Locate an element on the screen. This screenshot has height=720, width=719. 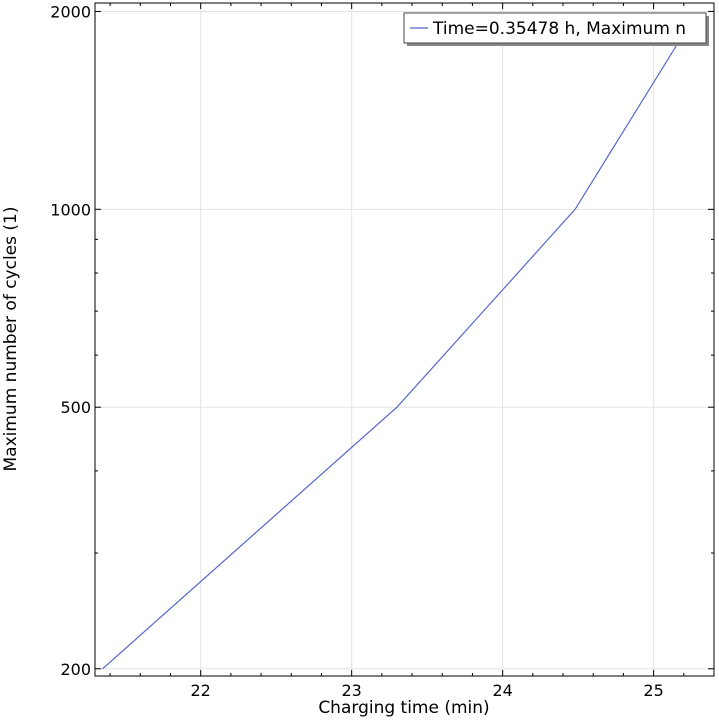
legend: Time=0.35478 h, Maximum n is located at coordinates (556, 29).